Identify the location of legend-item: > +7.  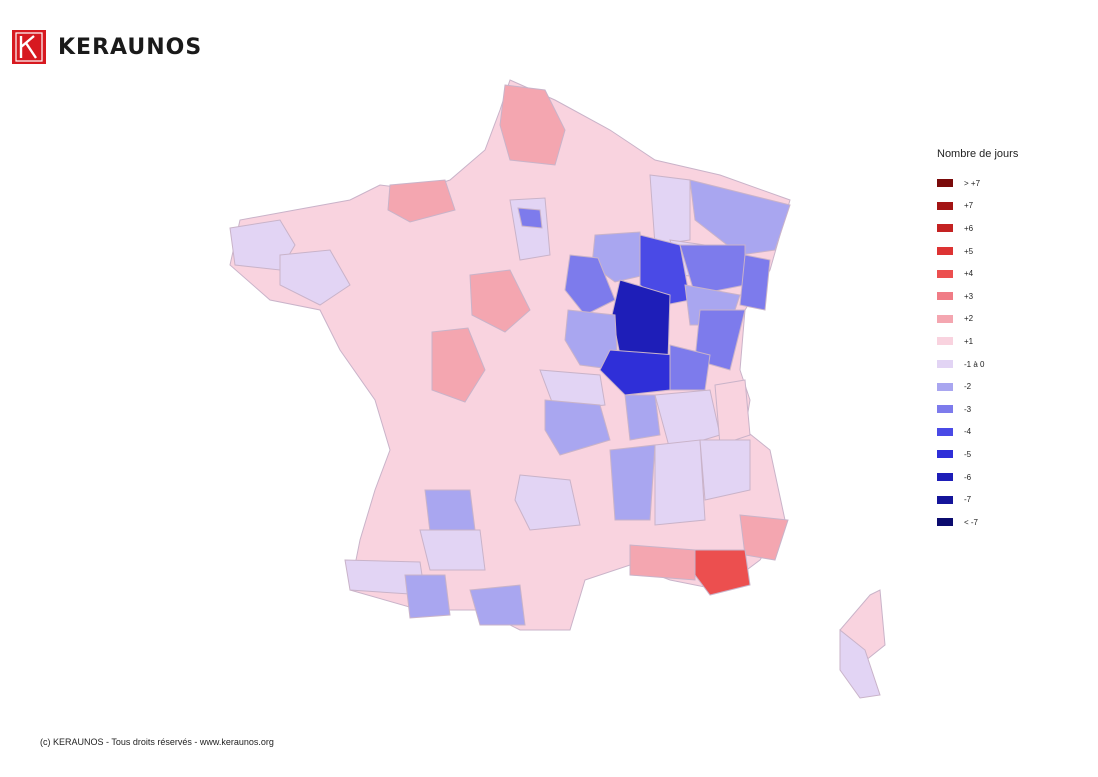
(977, 183).